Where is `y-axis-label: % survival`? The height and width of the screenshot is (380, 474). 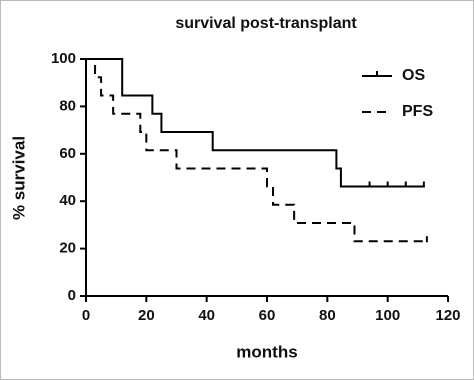 y-axis-label: % survival is located at coordinates (18, 178).